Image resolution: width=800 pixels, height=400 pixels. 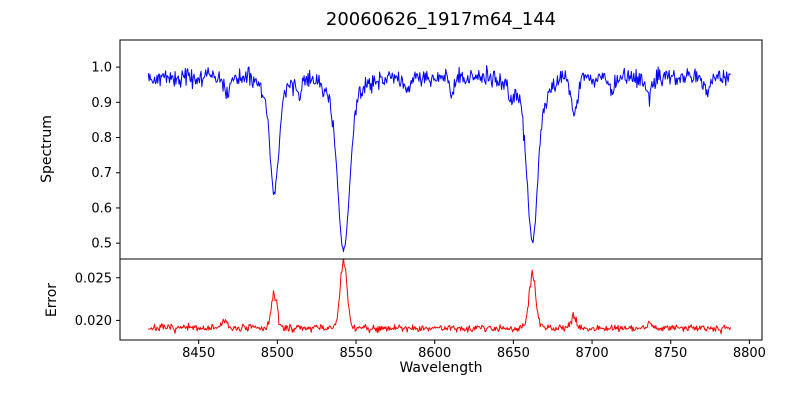 What do you see at coordinates (513, 353) in the screenshot?
I see `xtick-label: 8650` at bounding box center [513, 353].